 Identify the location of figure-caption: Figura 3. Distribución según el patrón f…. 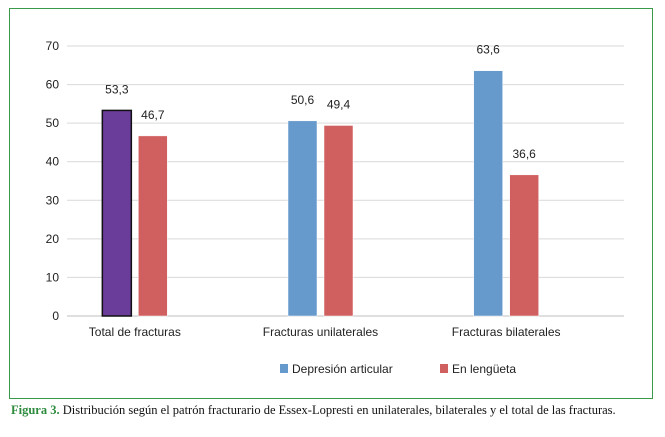
(336, 410).